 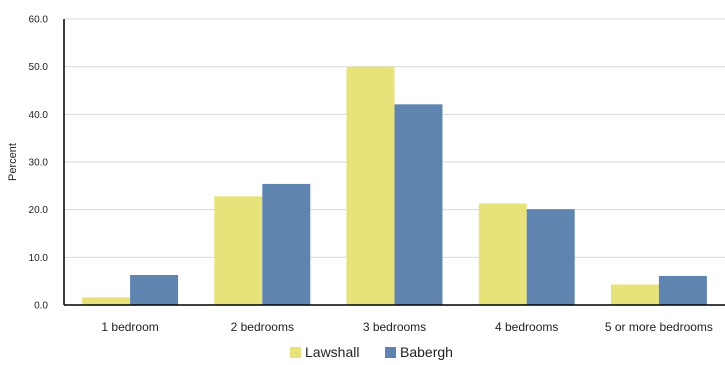 I want to click on x-tick-label: 2 bedrooms, so click(x=262, y=327).